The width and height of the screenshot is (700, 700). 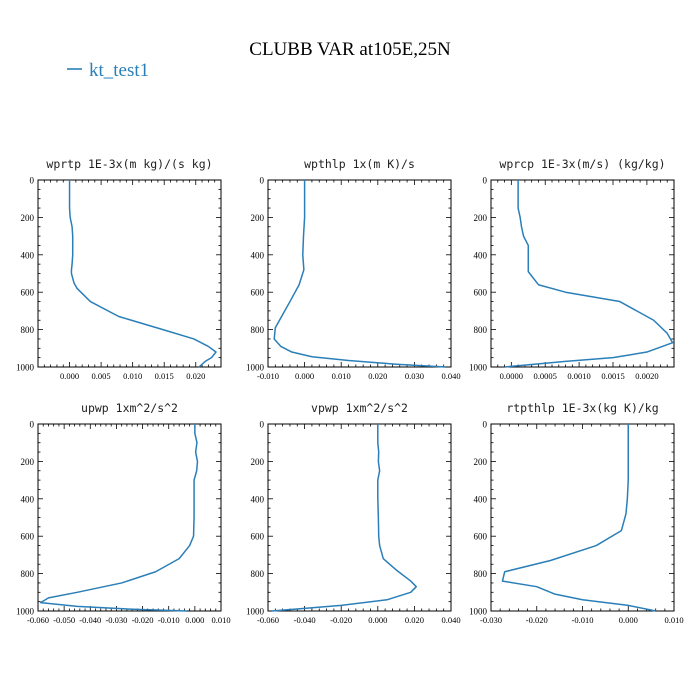 What do you see at coordinates (119, 70) in the screenshot?
I see `legend-label: kt_test1` at bounding box center [119, 70].